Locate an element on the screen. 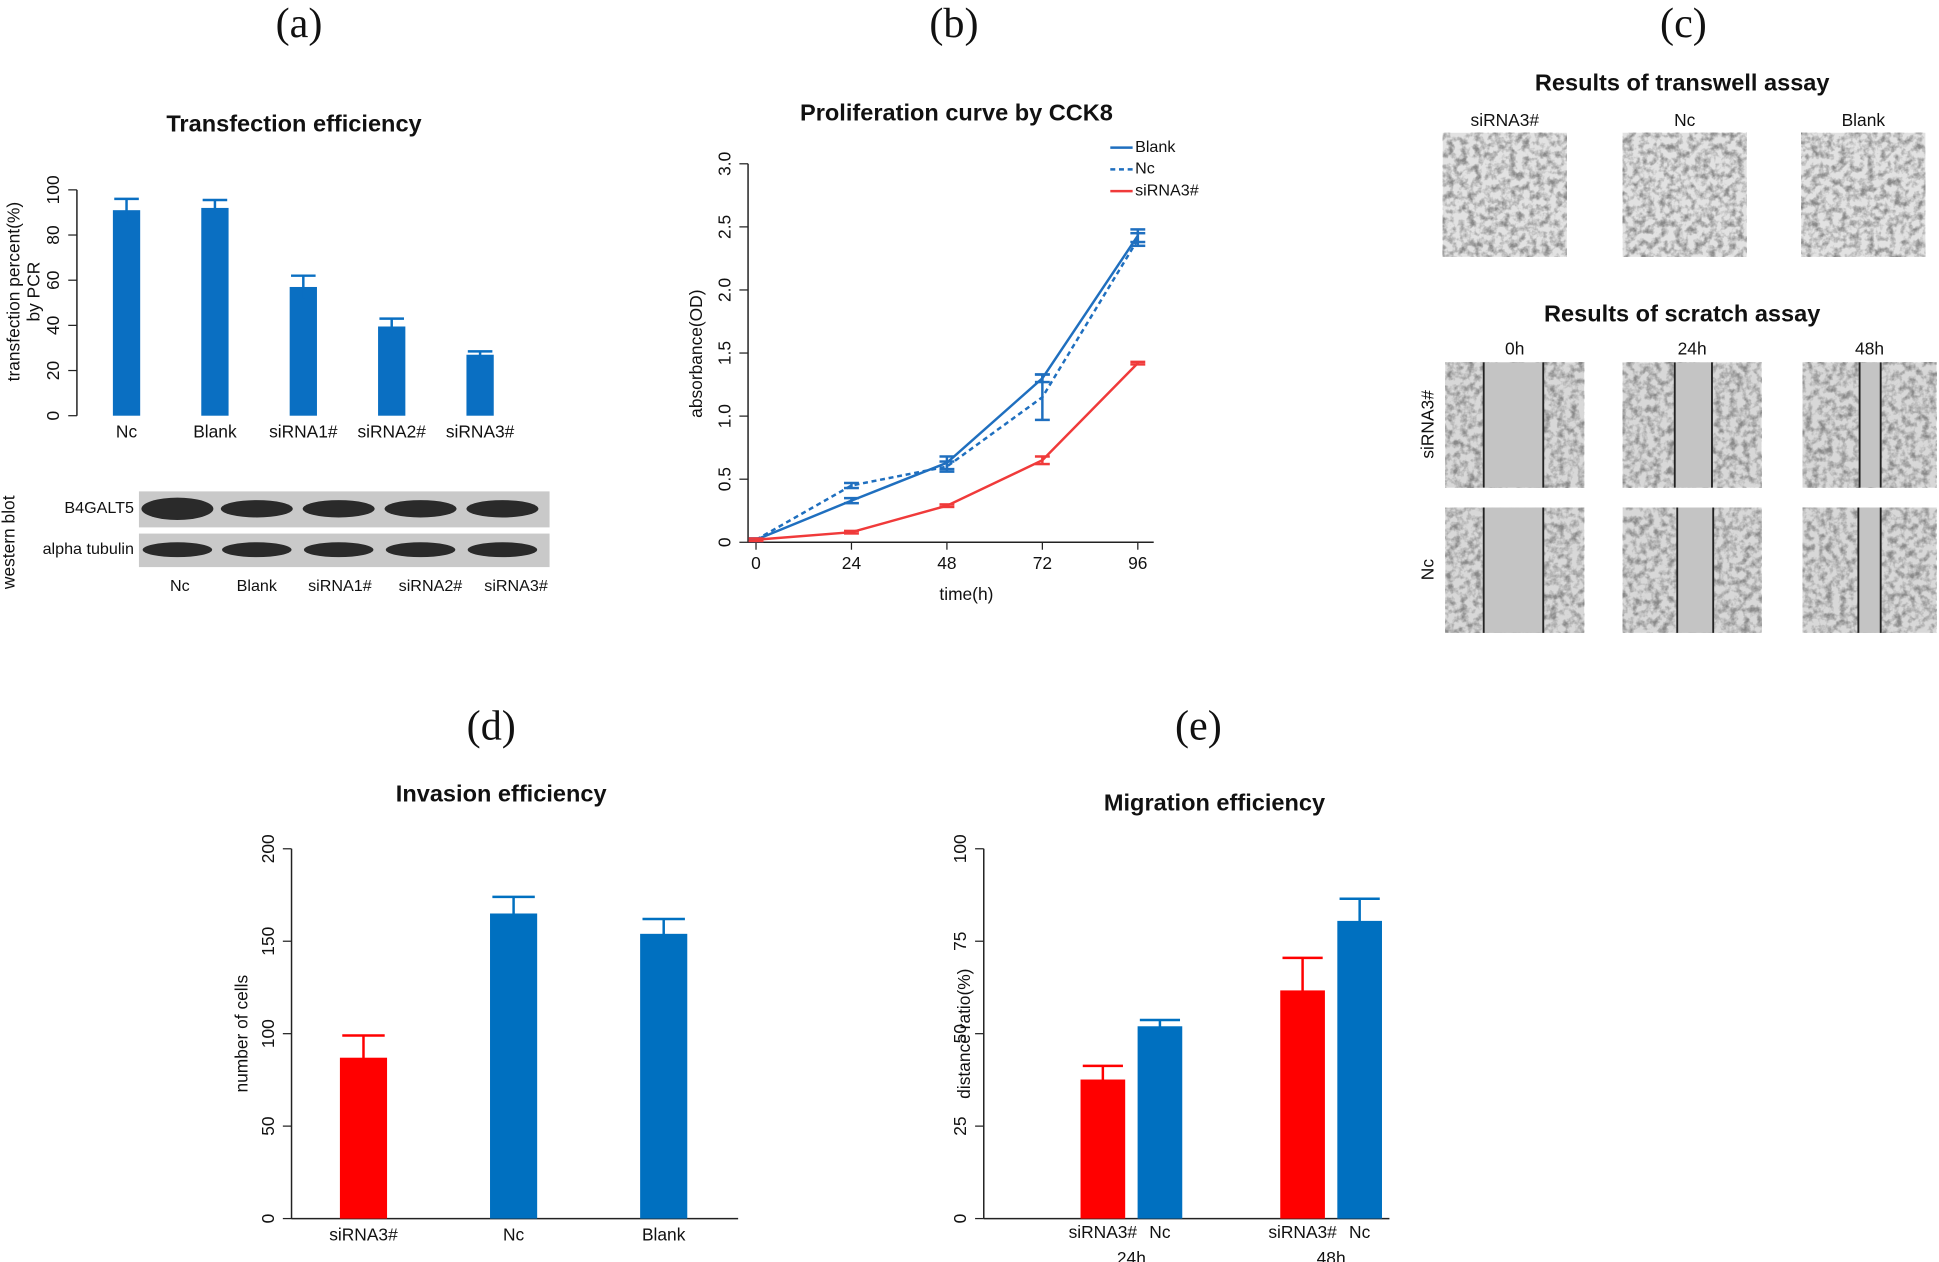 The image size is (1939, 1262). legend-label: Blank is located at coordinates (1155, 147).